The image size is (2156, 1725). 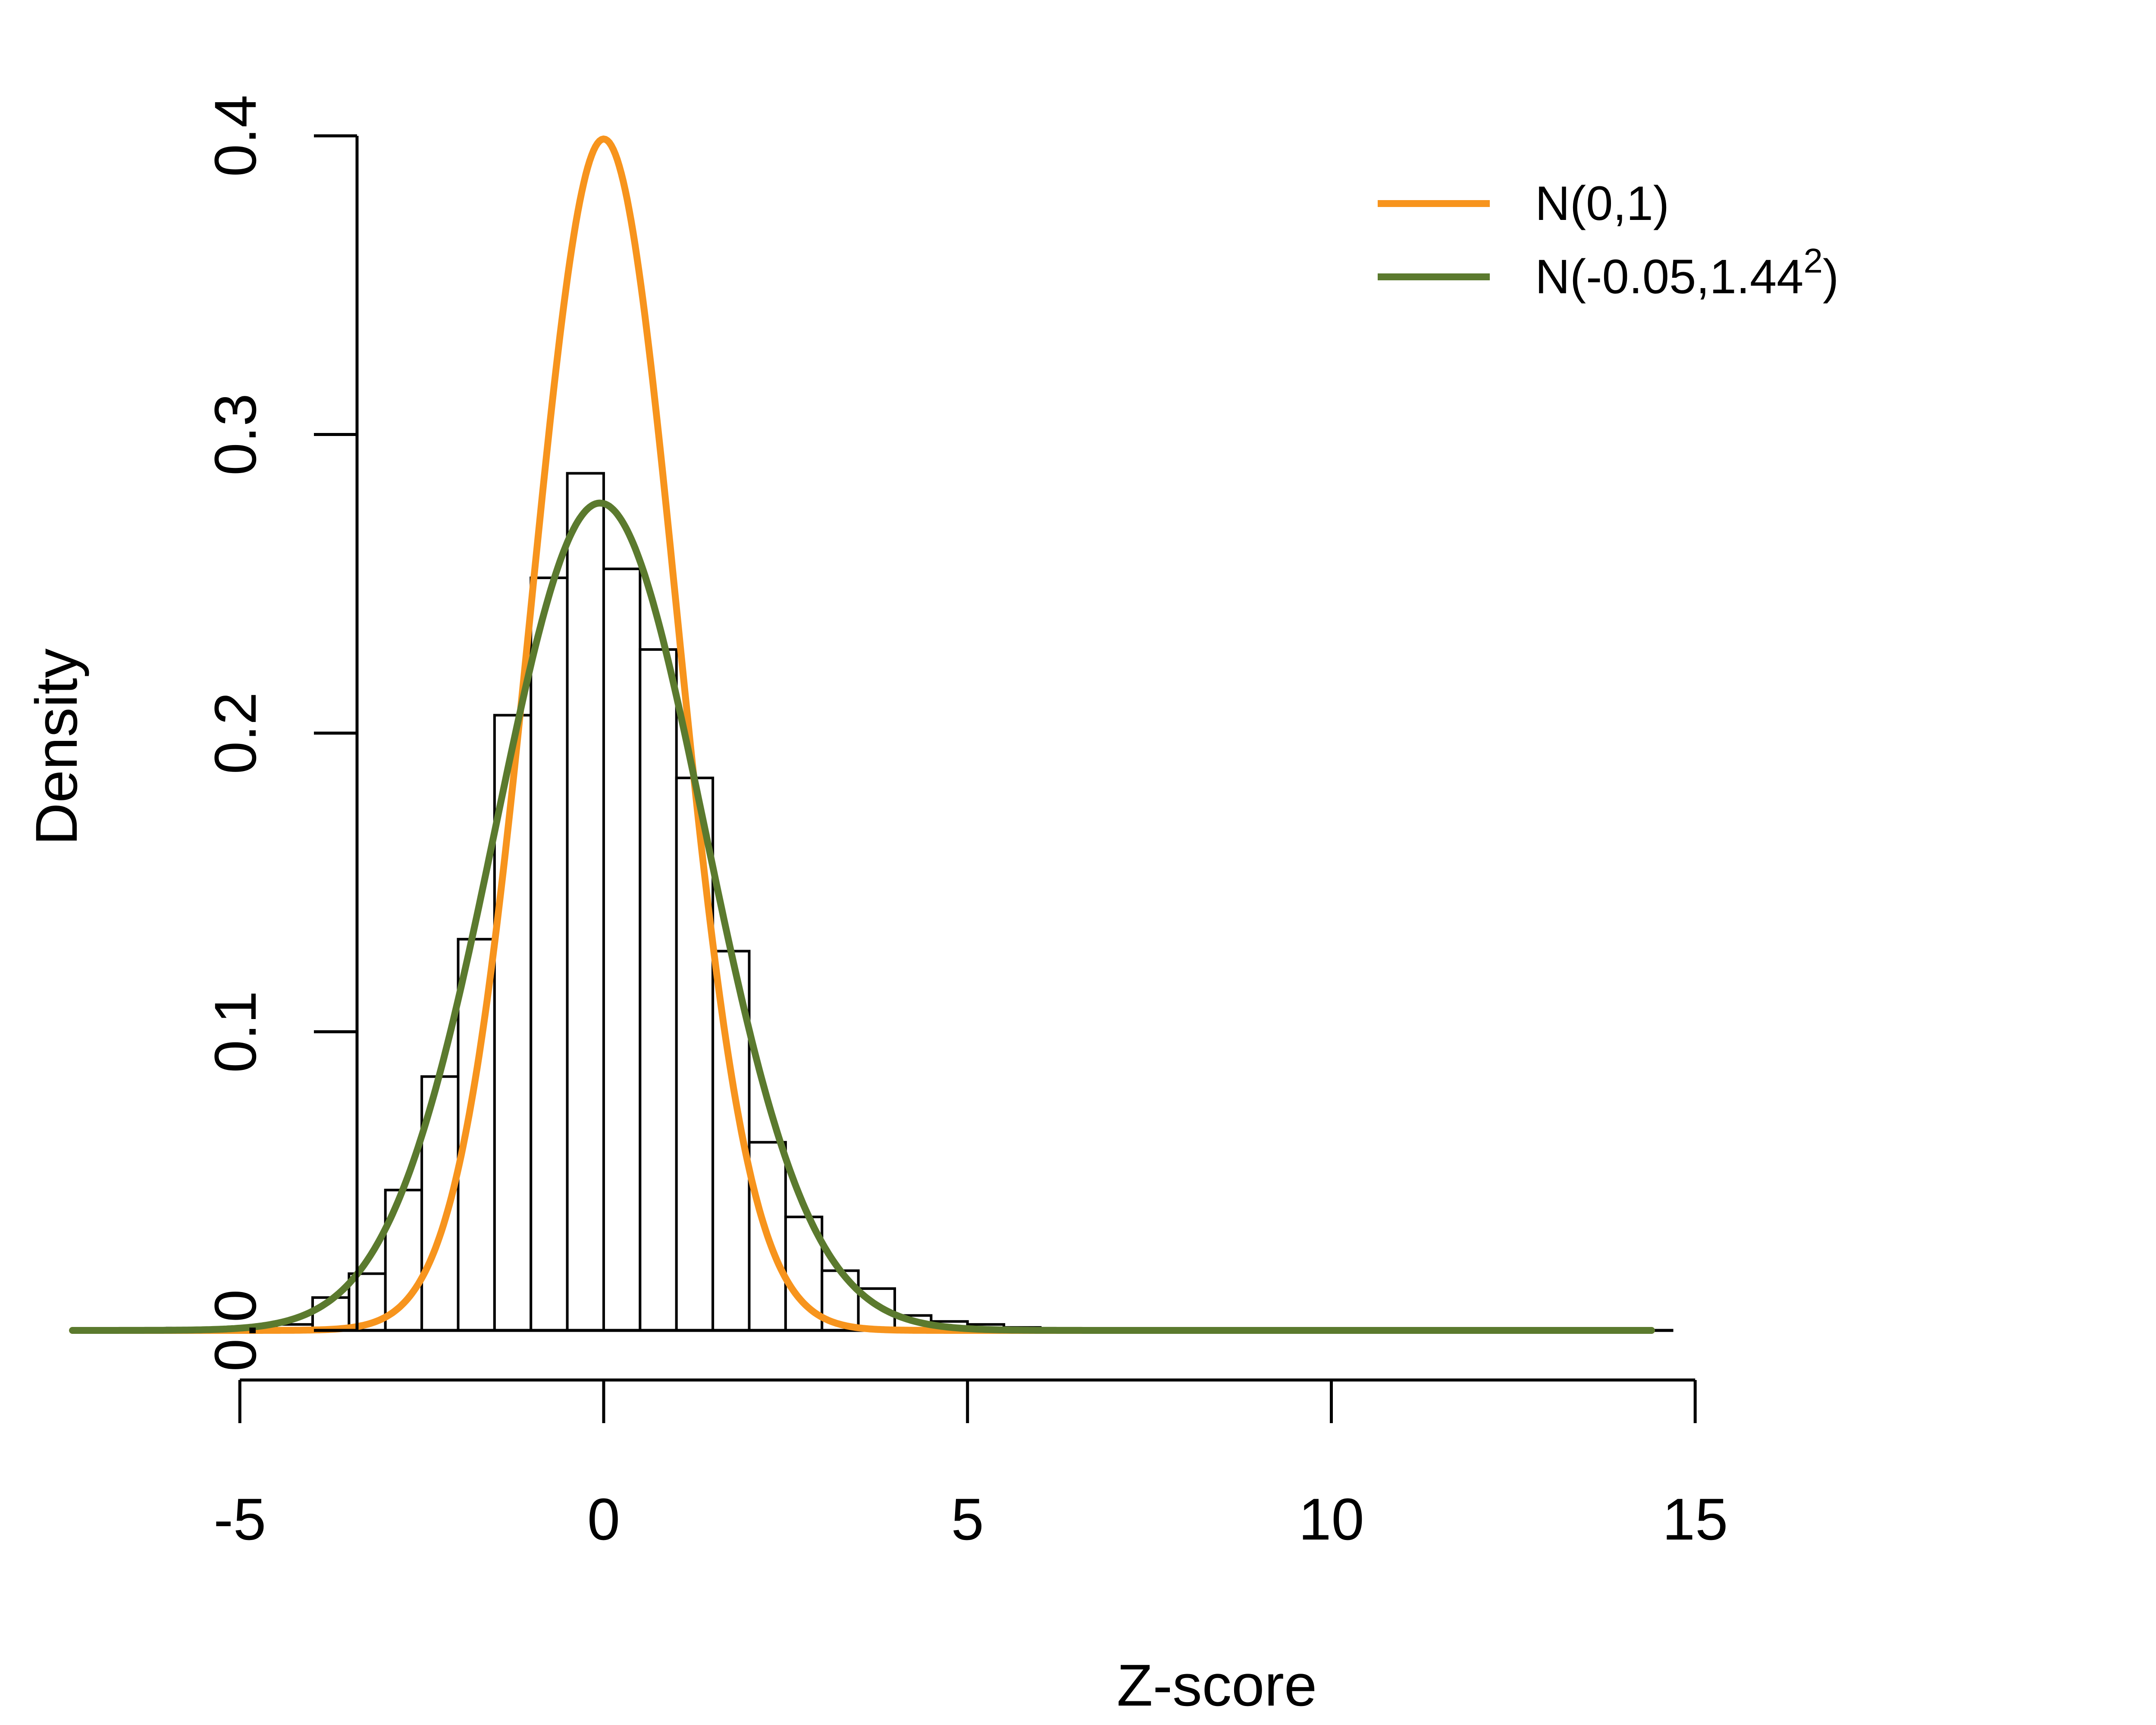 I want to click on y-tick-label: 0.1, so click(x=236, y=1032).